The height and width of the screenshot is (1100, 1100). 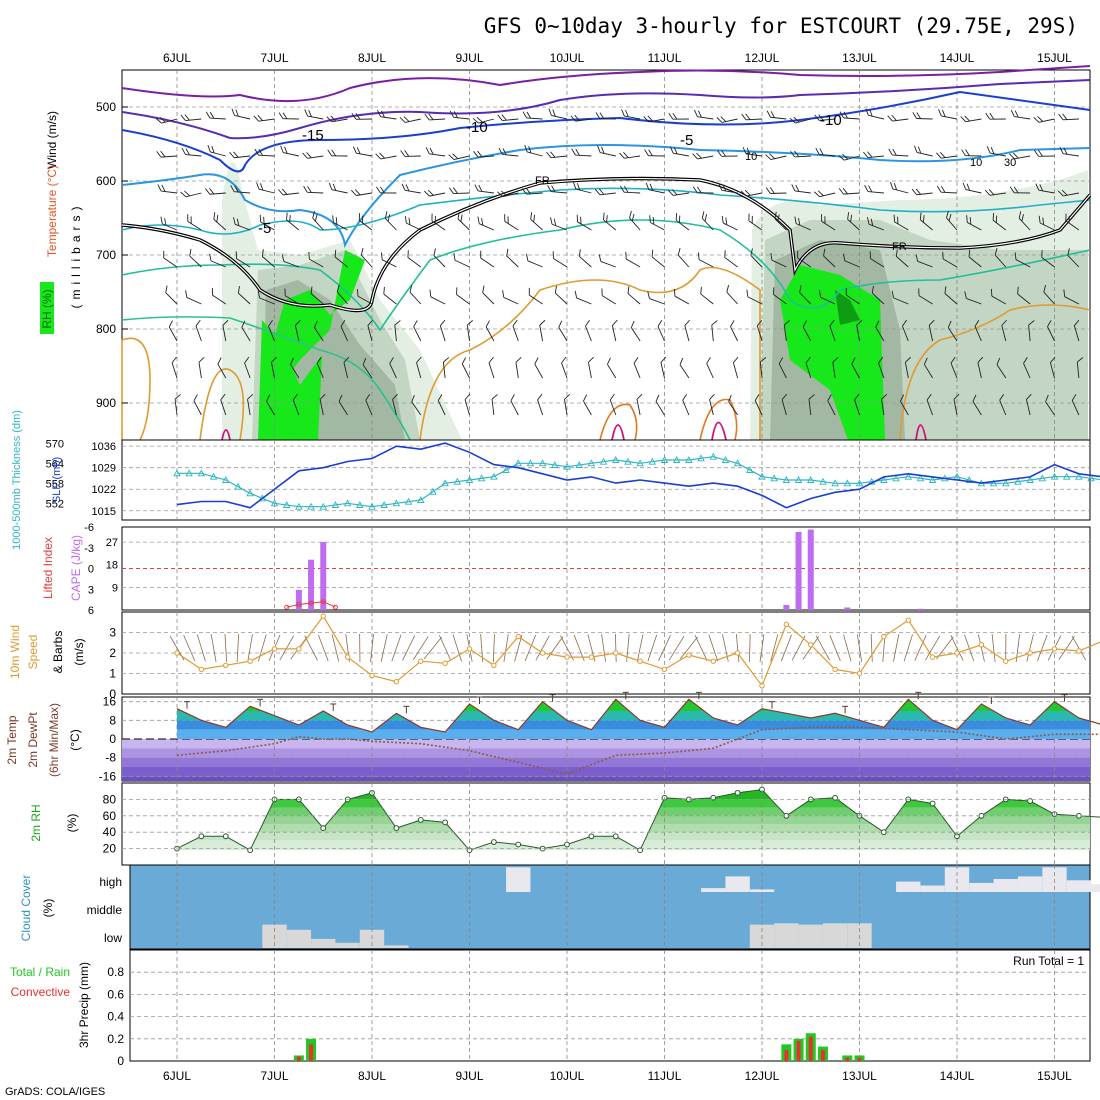 What do you see at coordinates (104, 490) in the screenshot?
I see `slp-tick: 1022` at bounding box center [104, 490].